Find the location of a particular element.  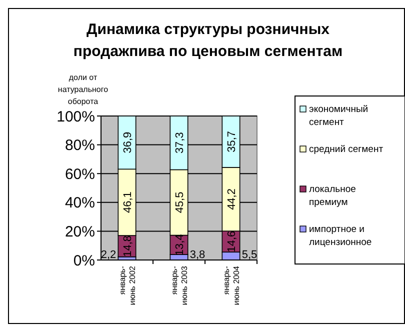

data-label: 36,9 is located at coordinates (128, 143).